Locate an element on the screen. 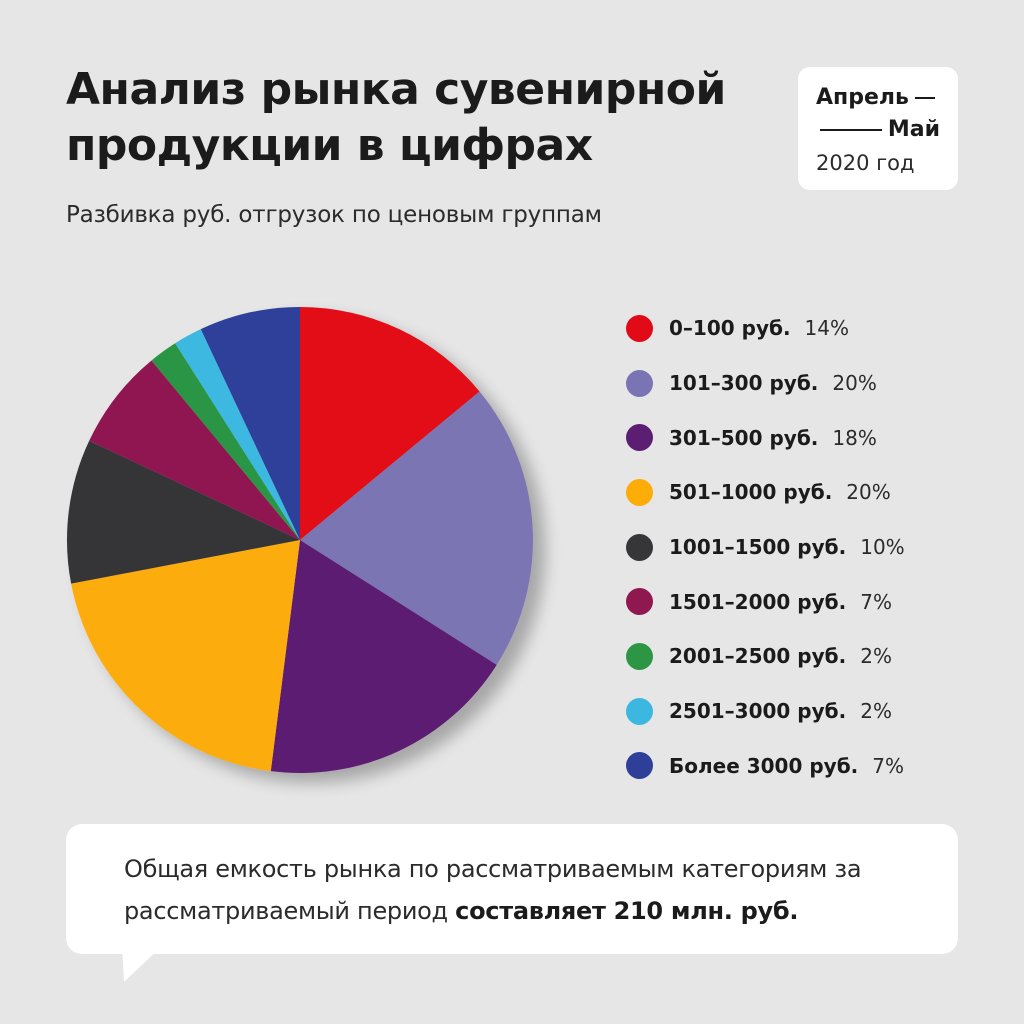  legend-value: 18% is located at coordinates (854, 437).